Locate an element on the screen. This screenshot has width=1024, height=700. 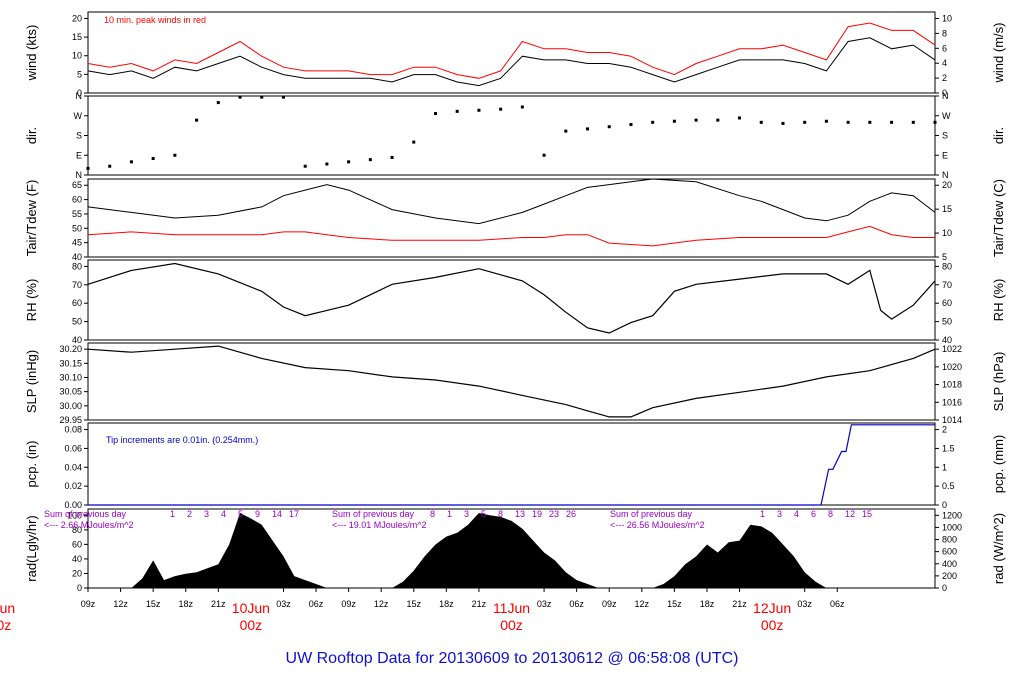
y-tick-label: 1.5 is located at coordinates (948, 448).